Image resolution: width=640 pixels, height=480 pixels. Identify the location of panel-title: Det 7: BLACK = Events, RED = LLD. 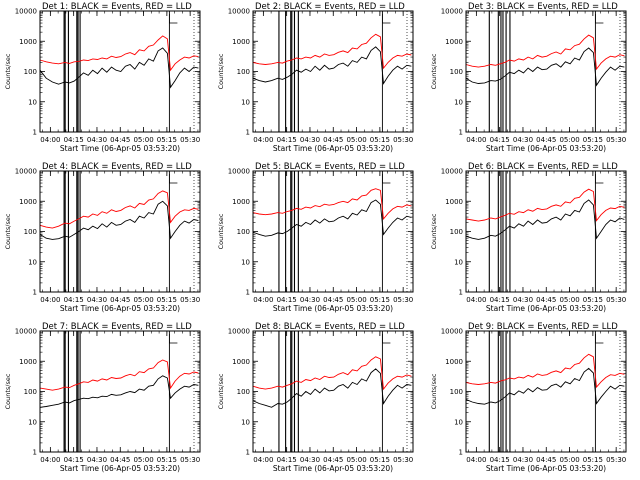
(117, 327).